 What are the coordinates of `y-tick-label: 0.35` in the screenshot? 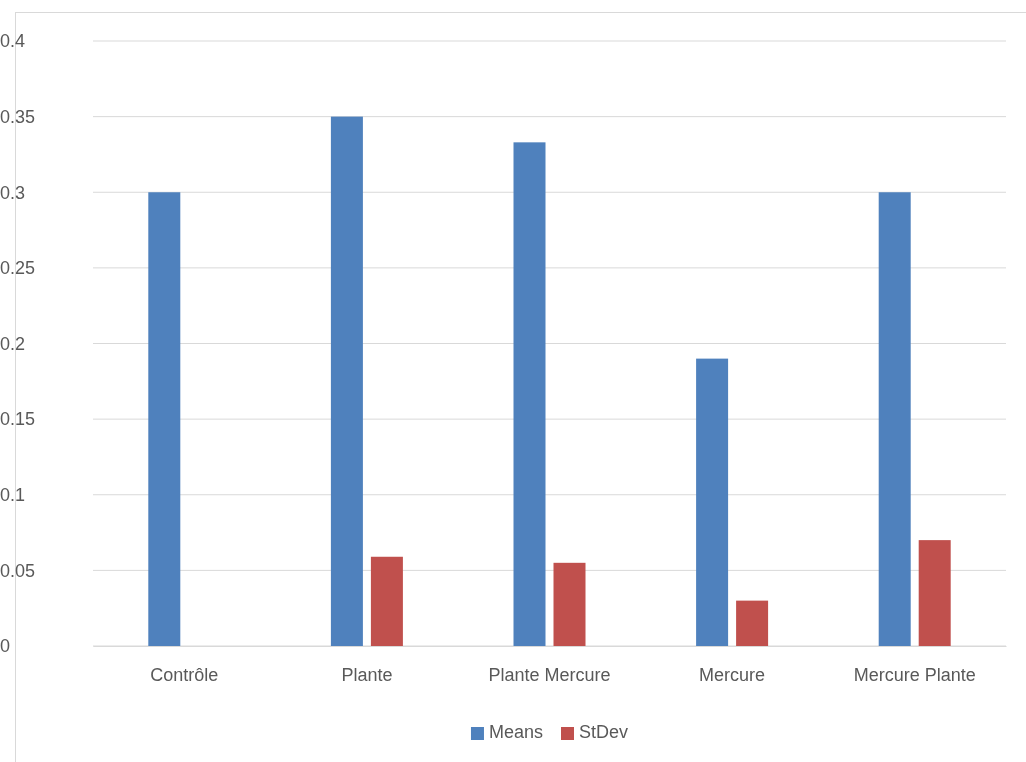 It's located at (18, 116).